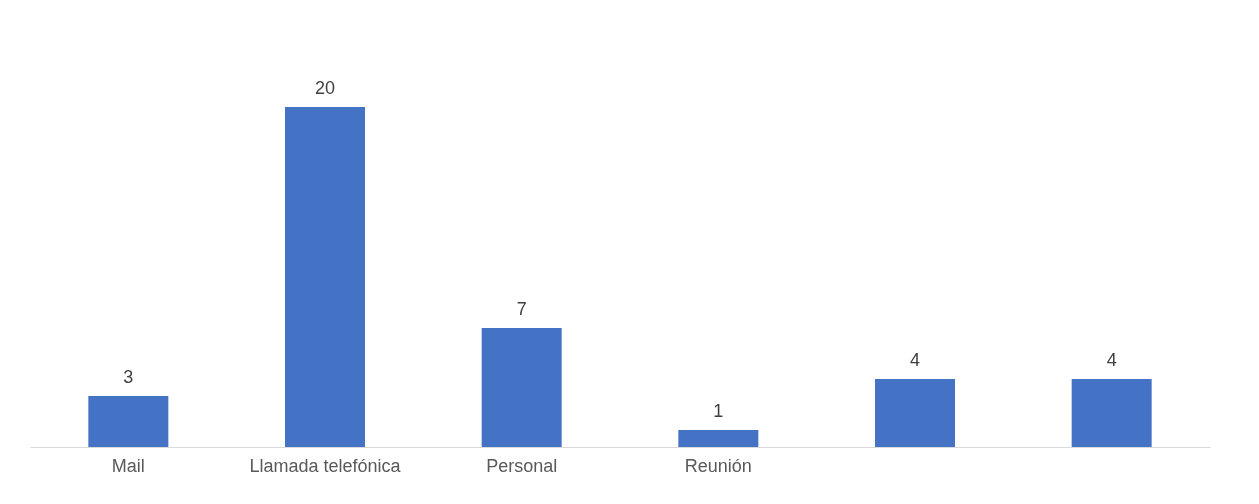  What do you see at coordinates (325, 88) in the screenshot?
I see `data-label: 20` at bounding box center [325, 88].